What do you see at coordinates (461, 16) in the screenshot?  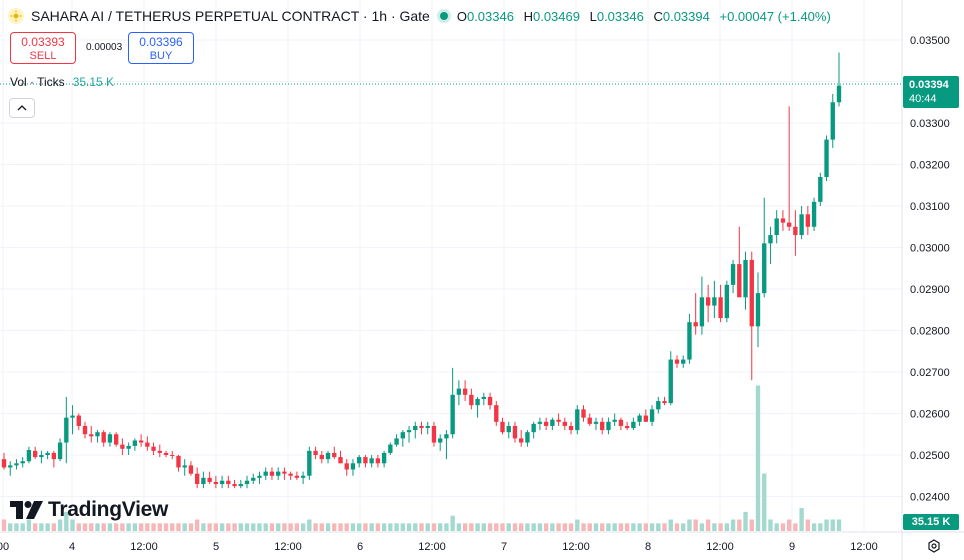 I see `open-label: O` at bounding box center [461, 16].